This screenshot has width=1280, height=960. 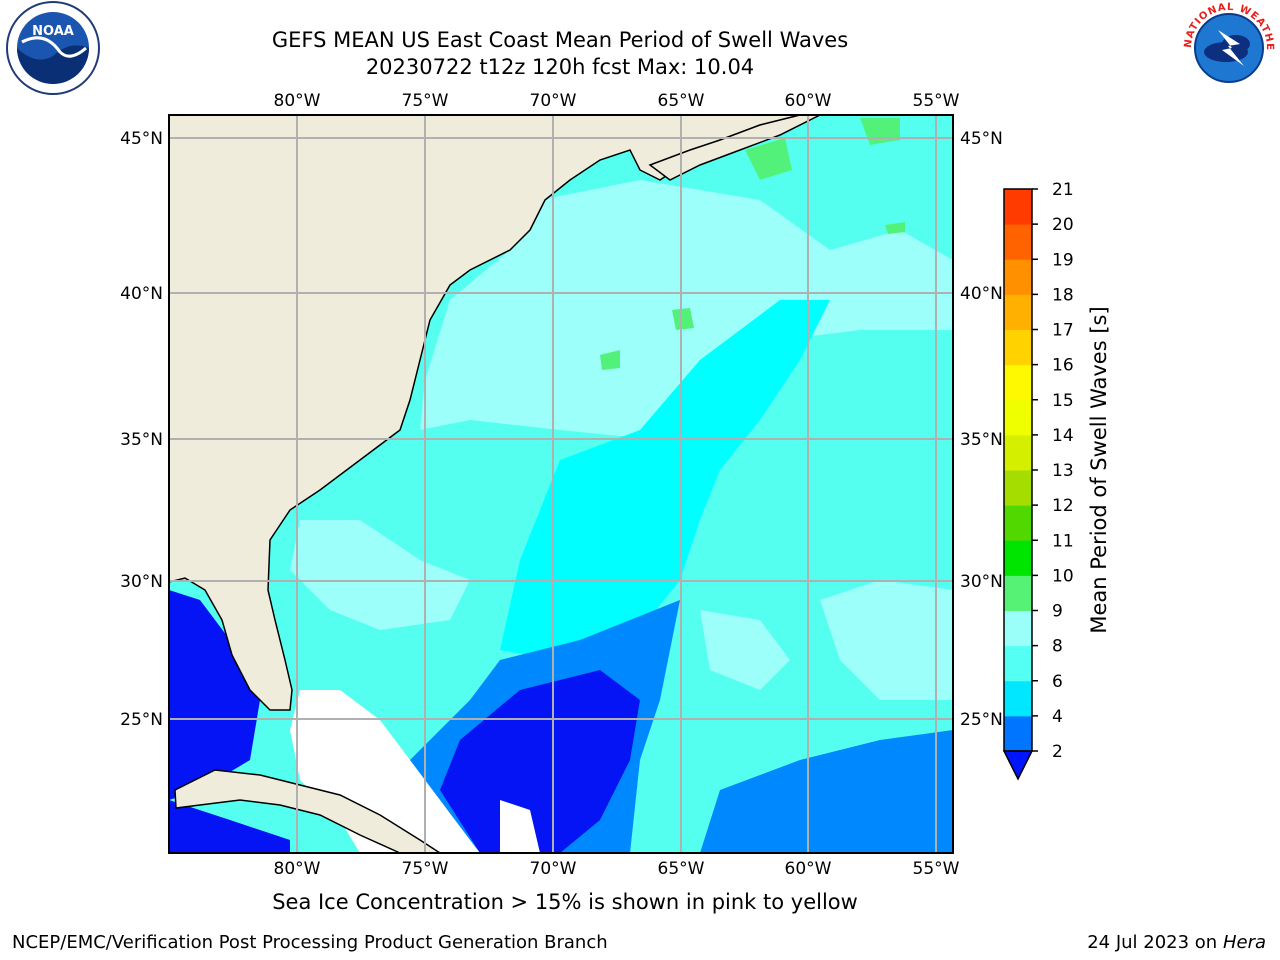 What do you see at coordinates (808, 101) in the screenshot?
I see `lon-label-top: 60°W` at bounding box center [808, 101].